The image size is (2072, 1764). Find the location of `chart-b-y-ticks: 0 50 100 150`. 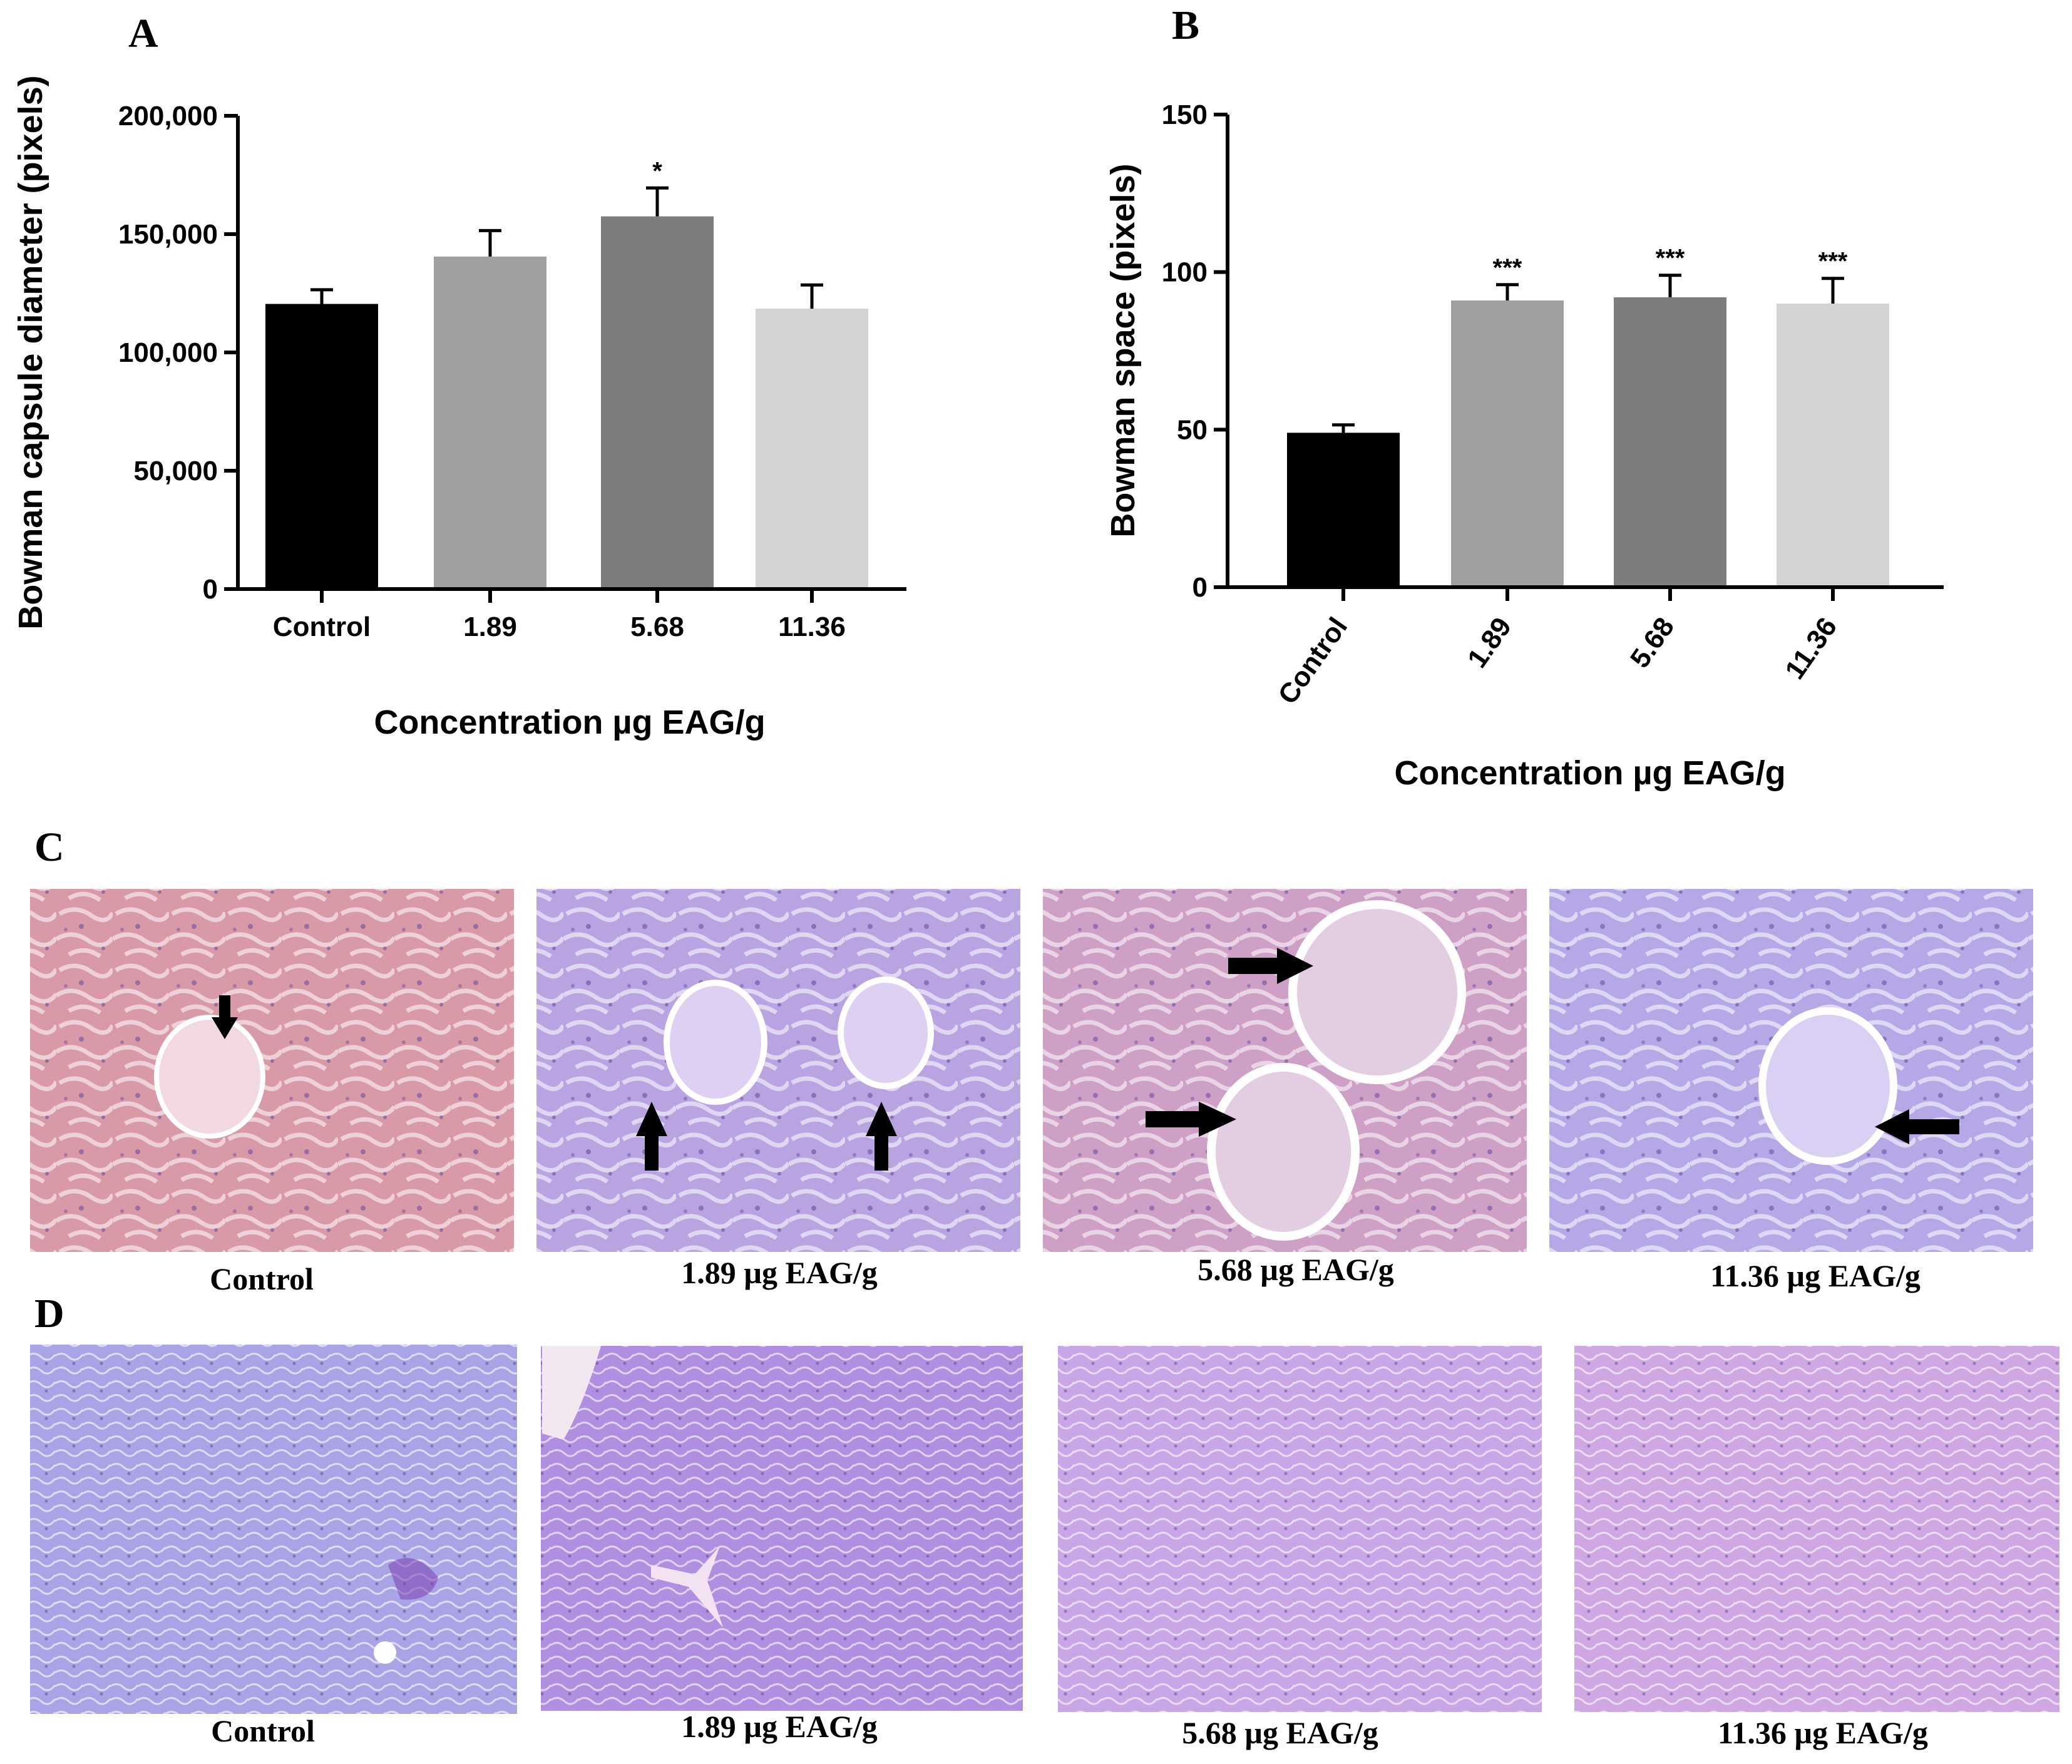

chart-b-y-ticks: 0 50 100 150 is located at coordinates (1195, 352).